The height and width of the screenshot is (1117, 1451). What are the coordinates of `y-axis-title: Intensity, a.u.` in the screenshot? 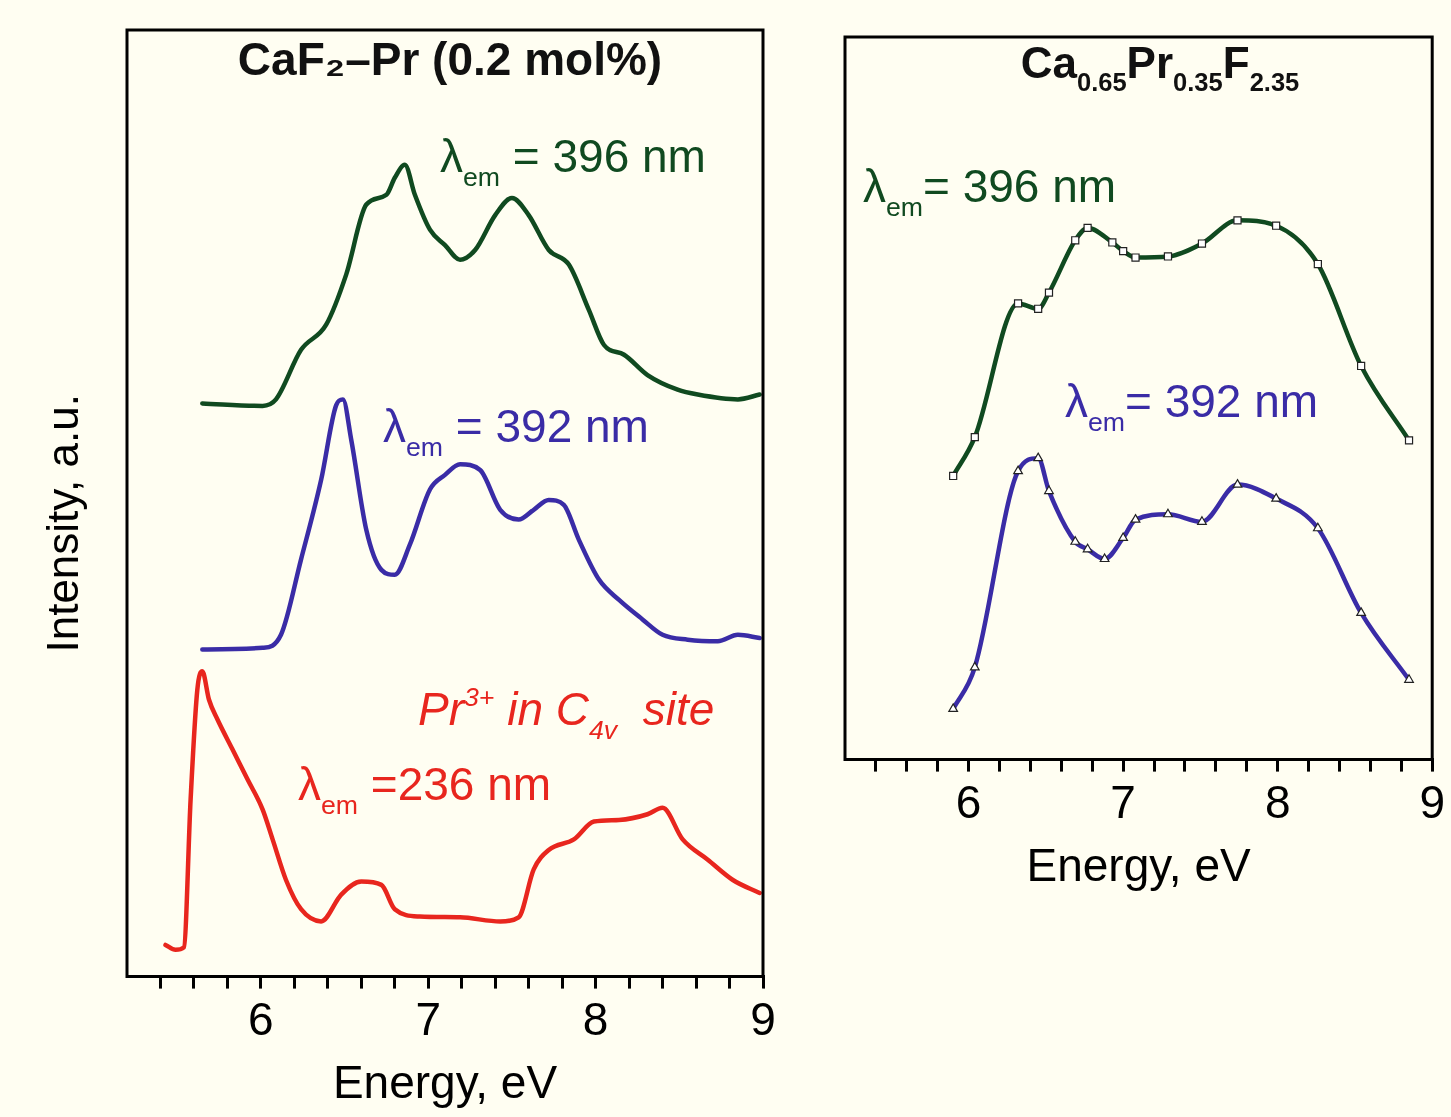 It's located at (62, 523).